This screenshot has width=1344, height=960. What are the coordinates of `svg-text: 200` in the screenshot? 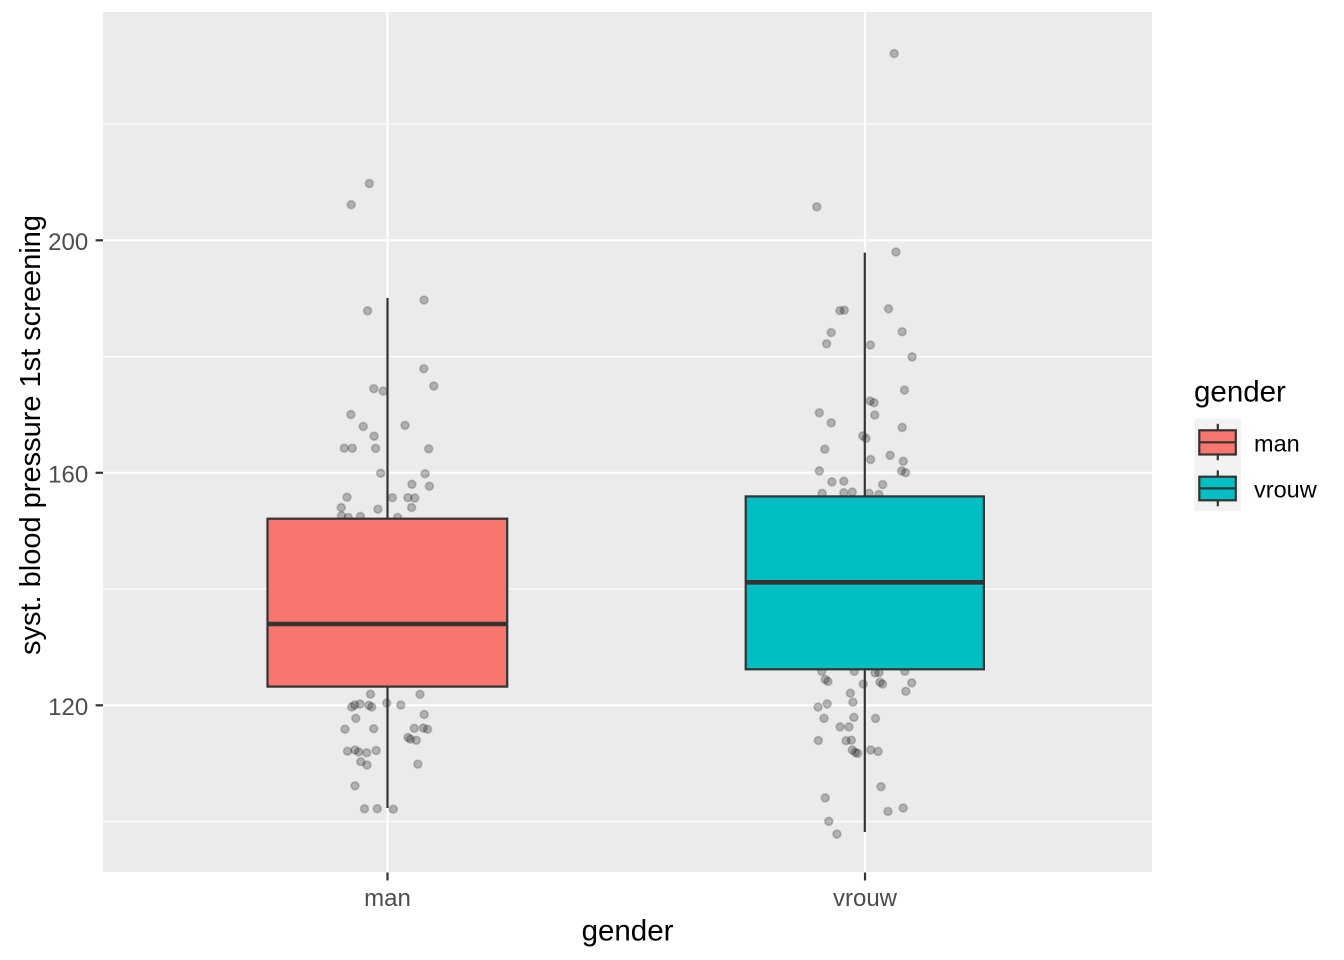 It's located at (68, 242).